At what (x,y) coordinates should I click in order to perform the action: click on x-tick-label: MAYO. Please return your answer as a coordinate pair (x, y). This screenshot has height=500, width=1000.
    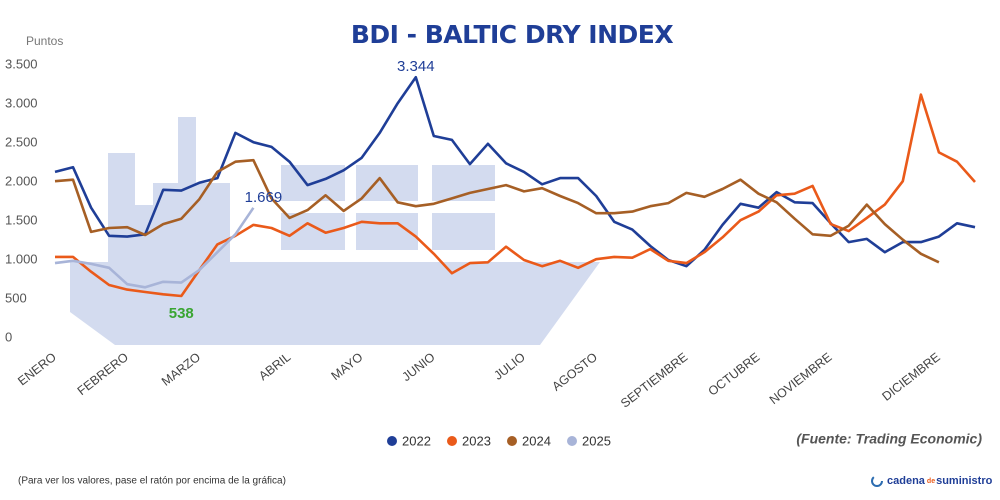
    Looking at the image, I should click on (347, 366).